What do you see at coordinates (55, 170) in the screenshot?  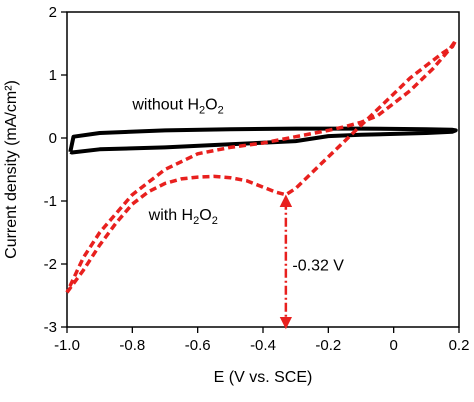 I see `y-axis-ticks: -3 -2 -1 0 1 2` at bounding box center [55, 170].